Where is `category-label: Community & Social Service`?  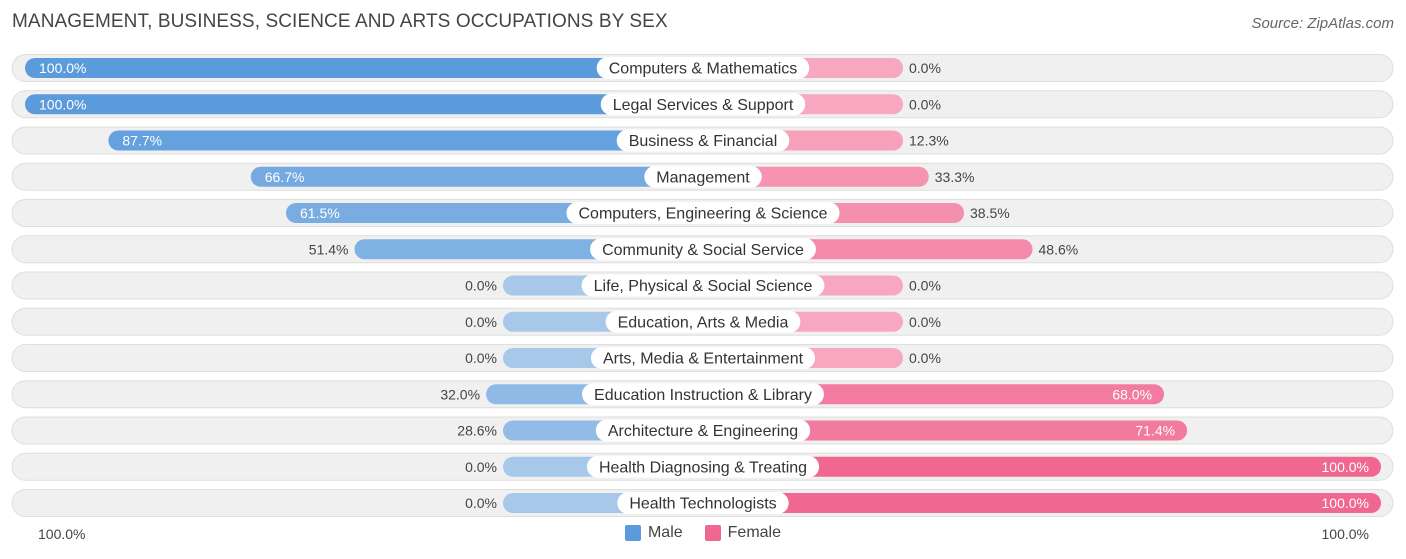 category-label: Community & Social Service is located at coordinates (703, 250).